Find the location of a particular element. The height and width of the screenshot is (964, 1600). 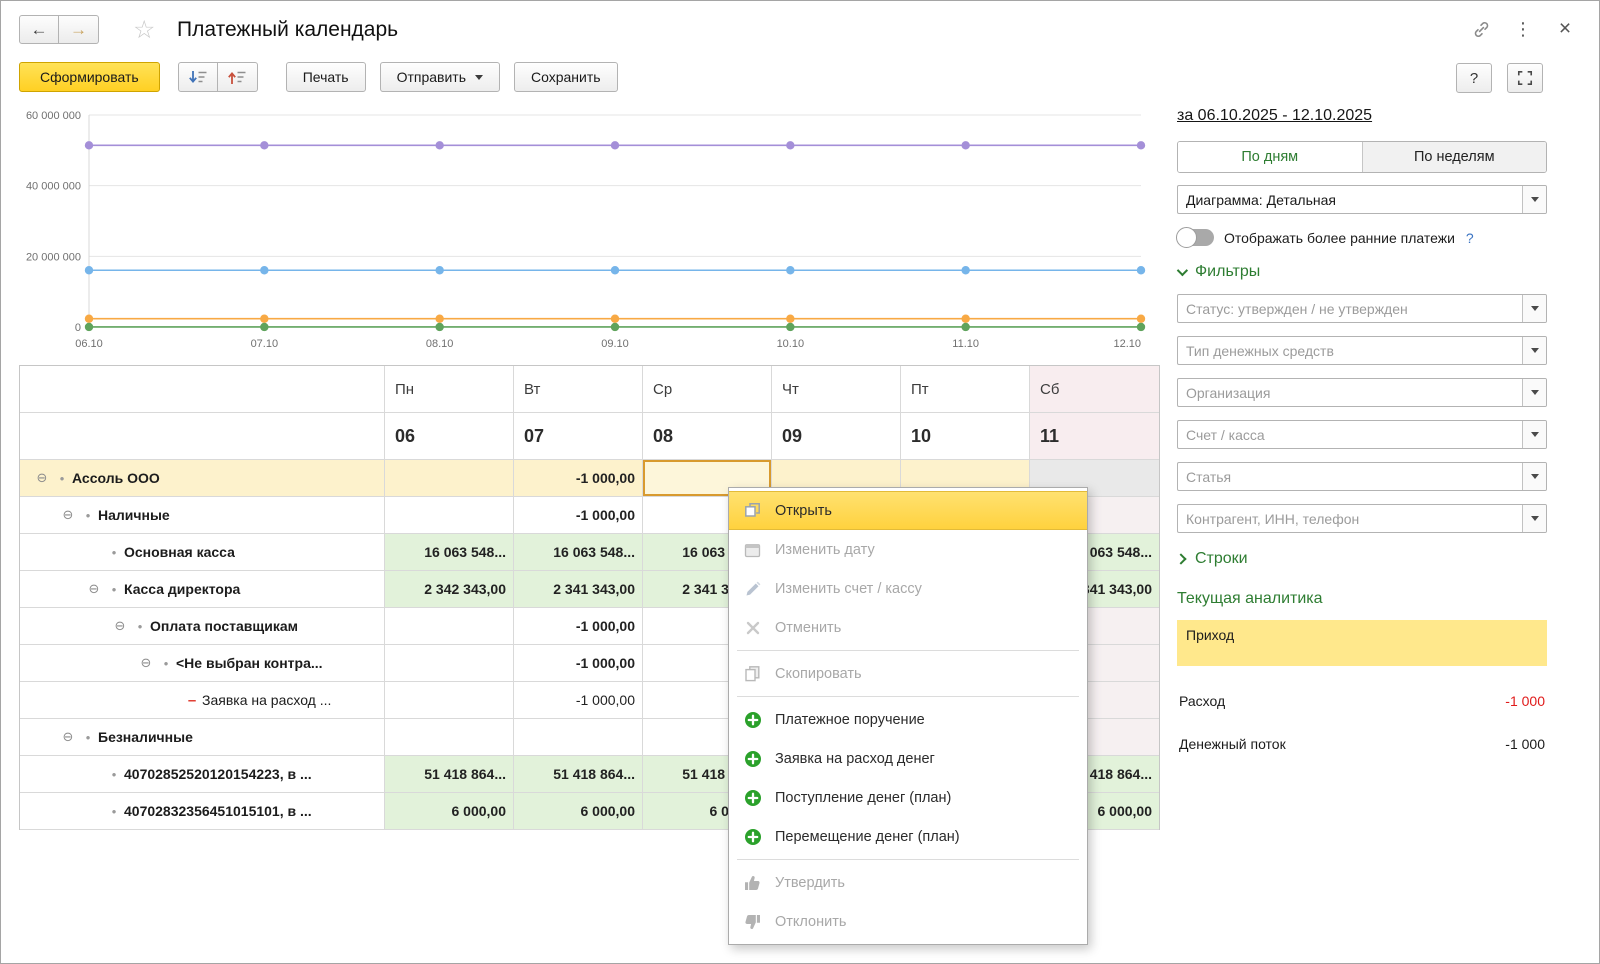

context-menu-item: Перемещение денег (план) is located at coordinates (908, 836).